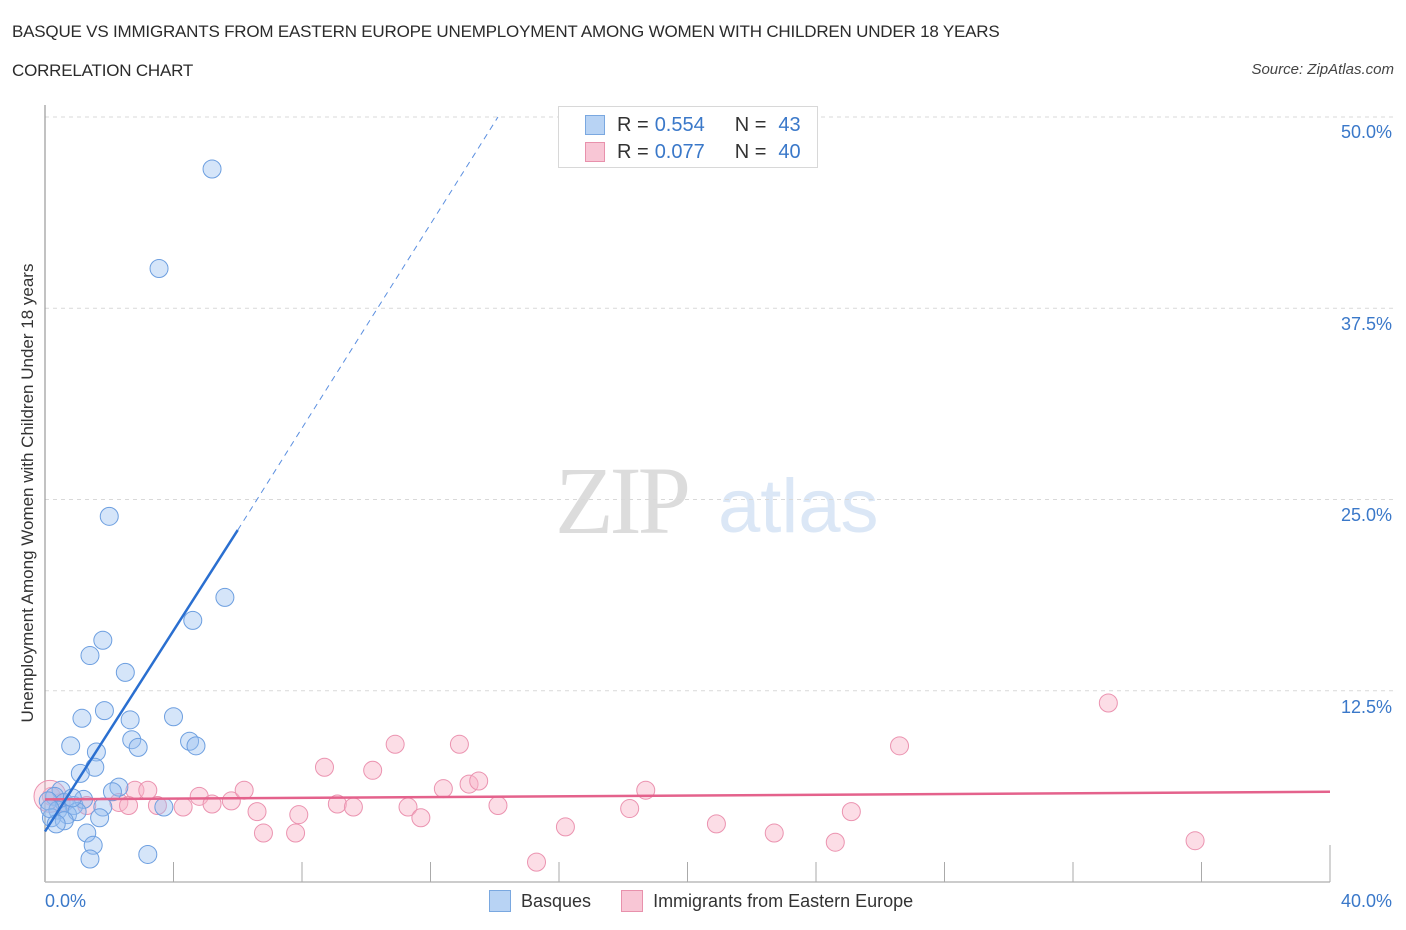 Image resolution: width=1406 pixels, height=930 pixels. I want to click on immigrants-r-value: 0.077, so click(679, 151).